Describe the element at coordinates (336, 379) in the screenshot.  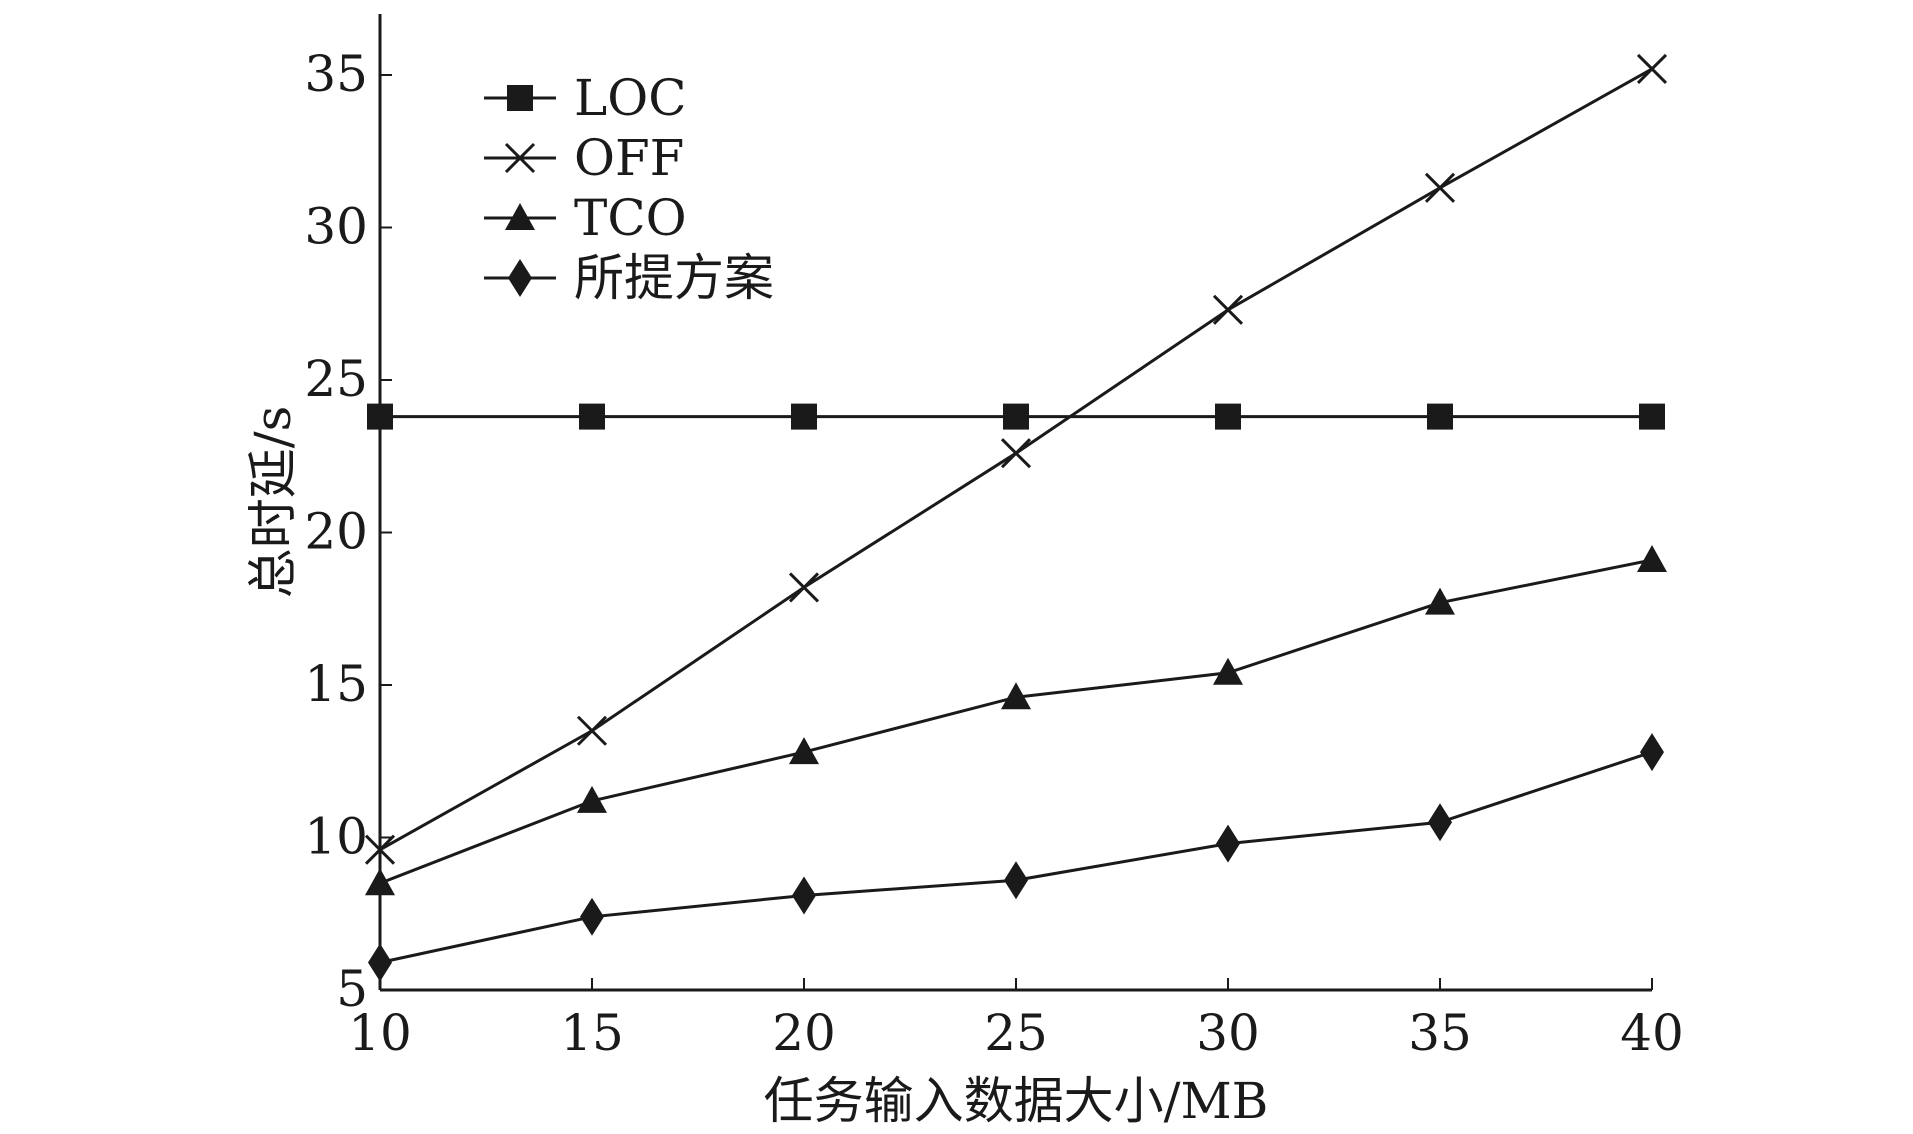
I see `y-tick-label: 25` at that location.